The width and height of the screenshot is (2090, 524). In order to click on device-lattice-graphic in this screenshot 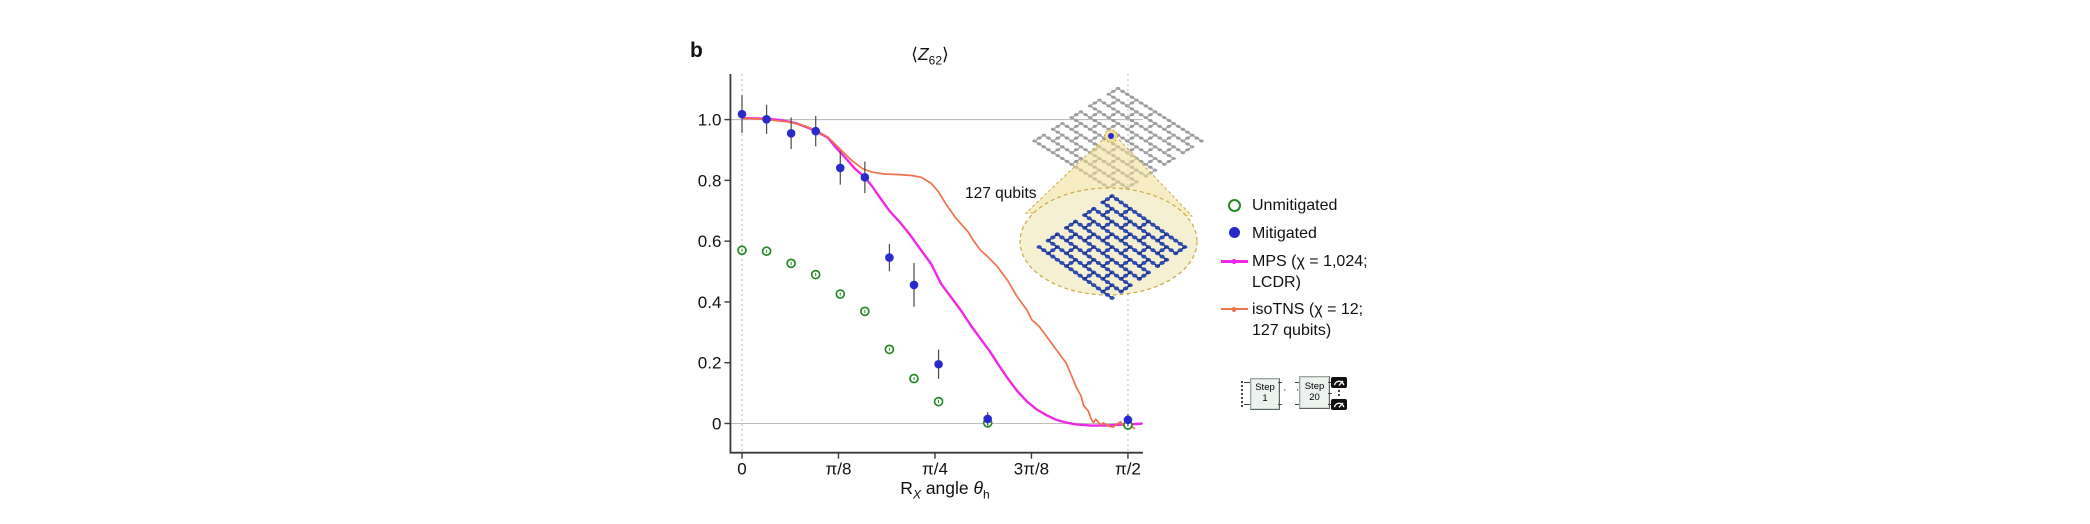, I will do `click(1118, 141)`.